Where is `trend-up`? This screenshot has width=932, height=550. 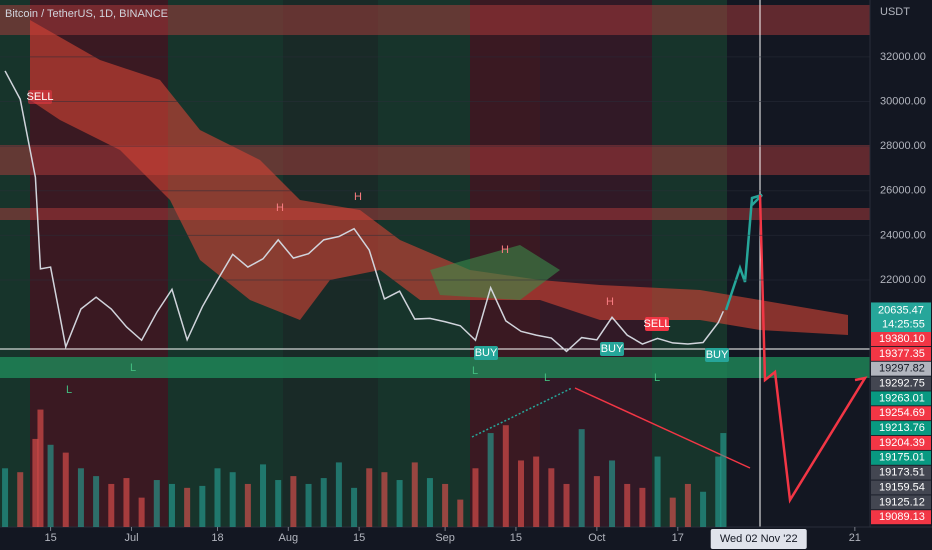
trend-up is located at coordinates (522, 412).